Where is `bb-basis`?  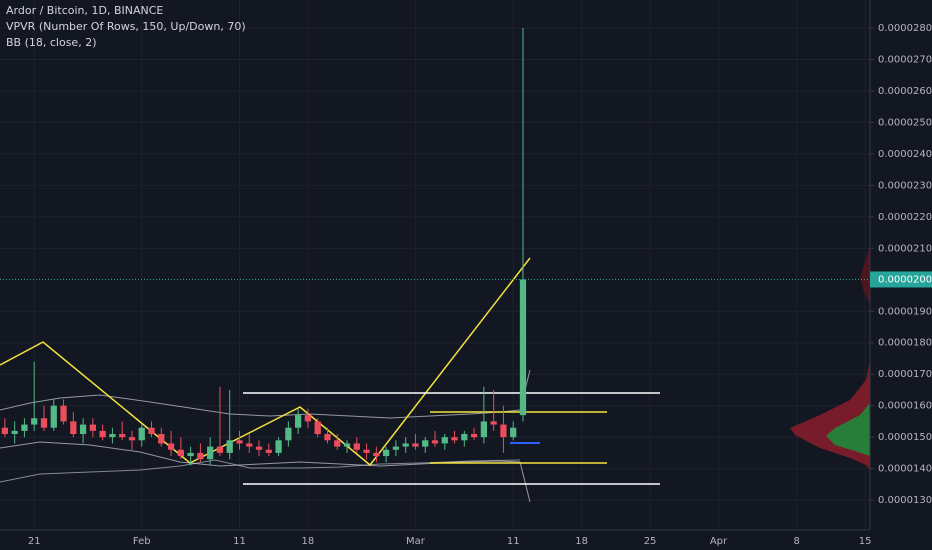 bb-basis is located at coordinates (265, 472).